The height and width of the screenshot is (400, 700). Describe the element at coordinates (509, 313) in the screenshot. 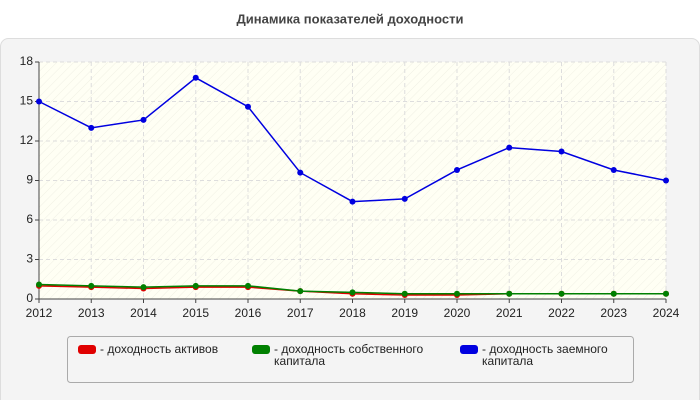

I see `x-tick-label: 2021` at that location.